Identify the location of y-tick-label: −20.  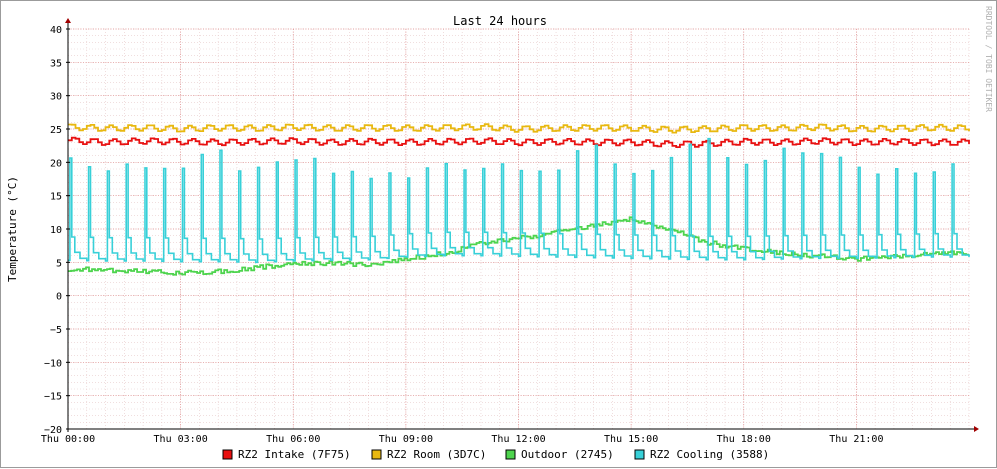
(53, 430).